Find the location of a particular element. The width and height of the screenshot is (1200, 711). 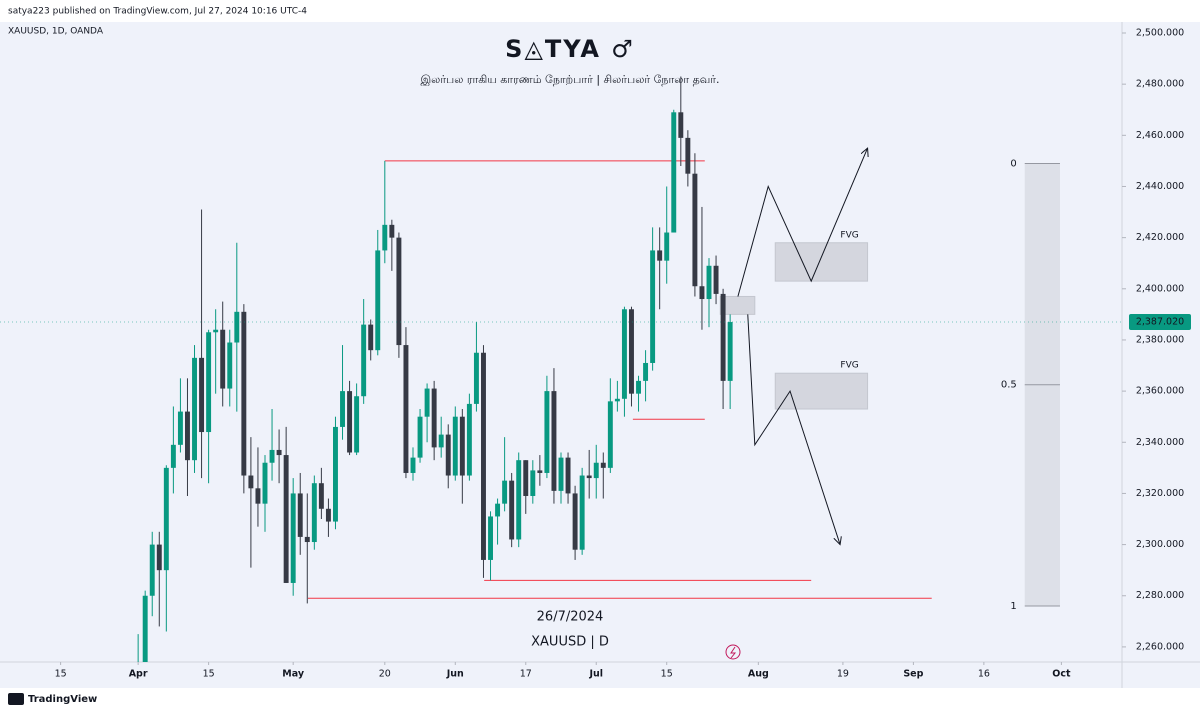

x-tick-label: Sep is located at coordinates (913, 674).